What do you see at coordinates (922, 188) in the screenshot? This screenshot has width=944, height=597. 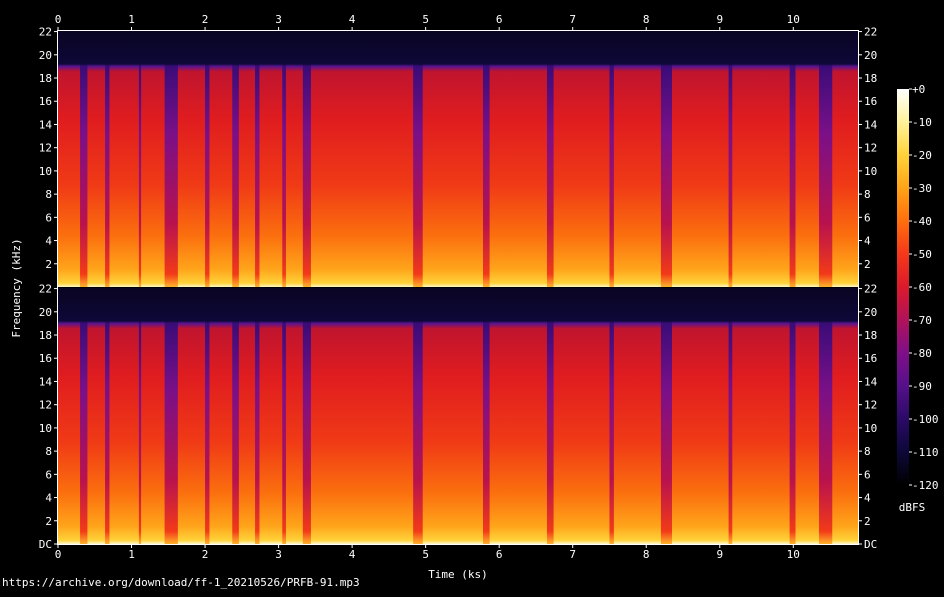 I see `colorbar-tick-label: -30` at bounding box center [922, 188].